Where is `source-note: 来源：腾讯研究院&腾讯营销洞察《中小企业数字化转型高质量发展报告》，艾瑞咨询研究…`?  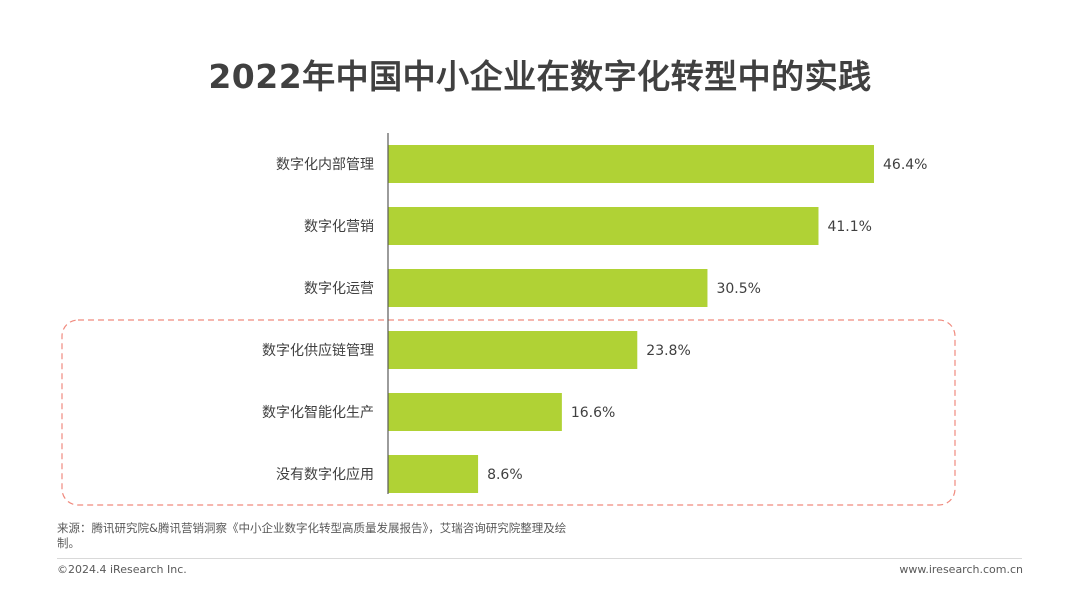 source-note: 来源：腾讯研究院&腾讯营销洞察《中小企业数字化转型高质量发展报告》，艾瑞咨询研究… is located at coordinates (312, 535).